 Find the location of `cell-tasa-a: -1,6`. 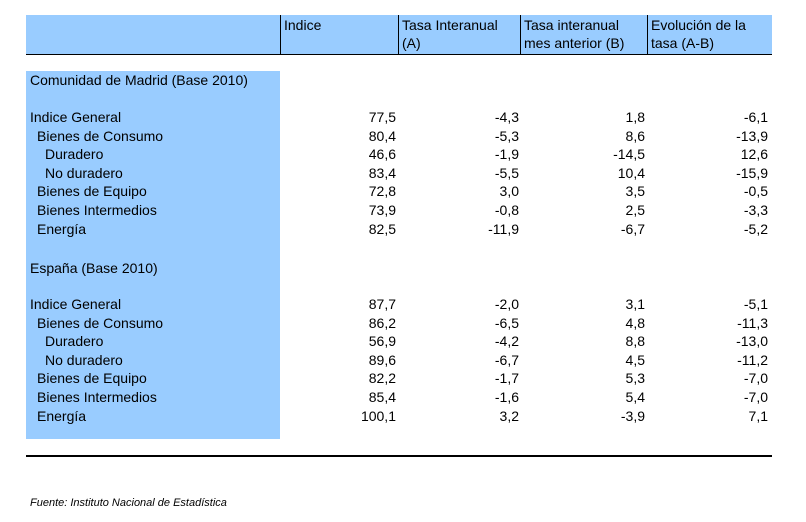

cell-tasa-a: -1,6 is located at coordinates (506, 397).